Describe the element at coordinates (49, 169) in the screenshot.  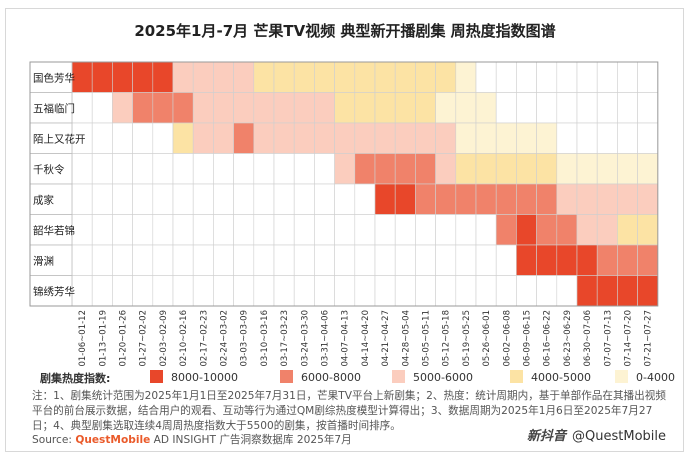
I see `row-label: 千秋令` at that location.